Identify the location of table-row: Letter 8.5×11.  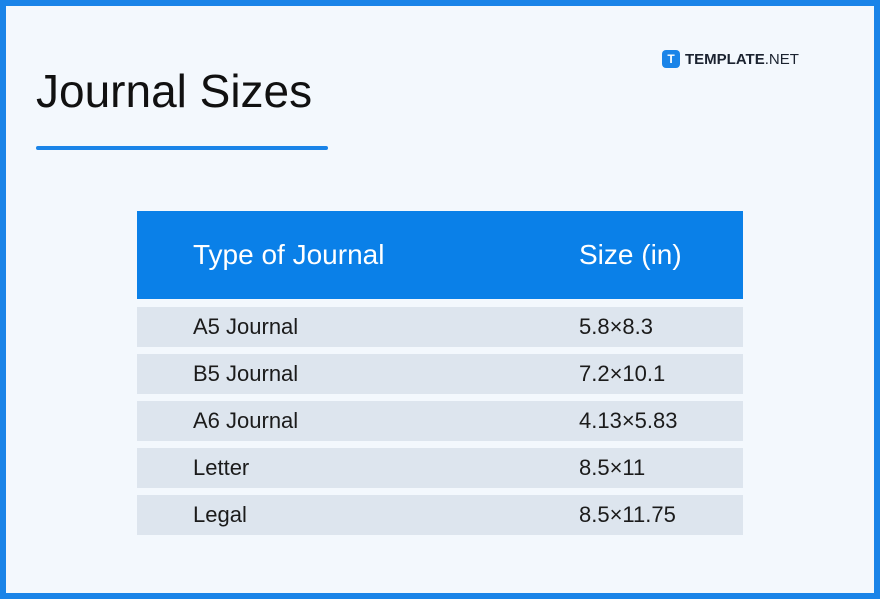
(440, 468).